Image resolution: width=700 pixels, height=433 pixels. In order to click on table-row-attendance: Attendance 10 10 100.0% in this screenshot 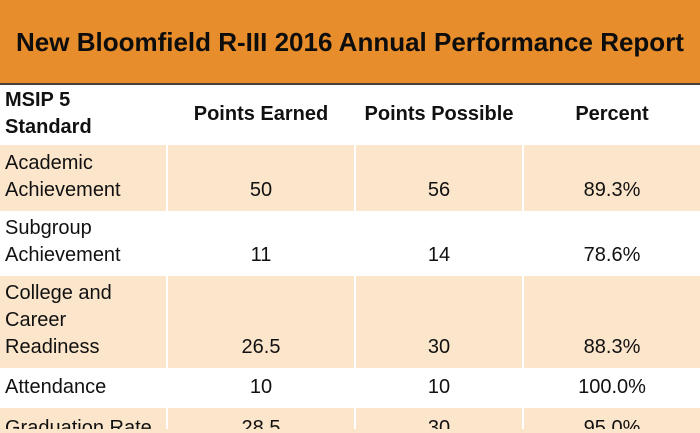, I will do `click(350, 388)`.